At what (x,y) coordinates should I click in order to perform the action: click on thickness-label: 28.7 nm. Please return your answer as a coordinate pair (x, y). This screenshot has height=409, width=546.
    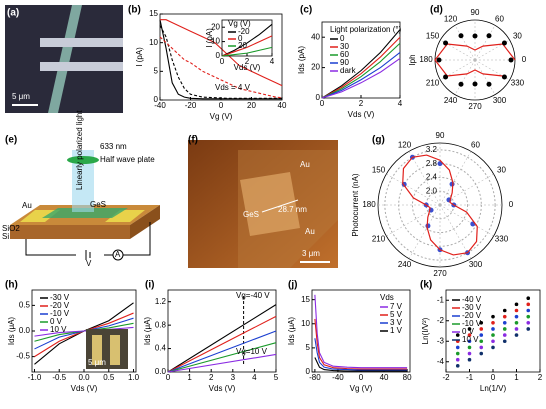
    Looking at the image, I should click on (292, 209).